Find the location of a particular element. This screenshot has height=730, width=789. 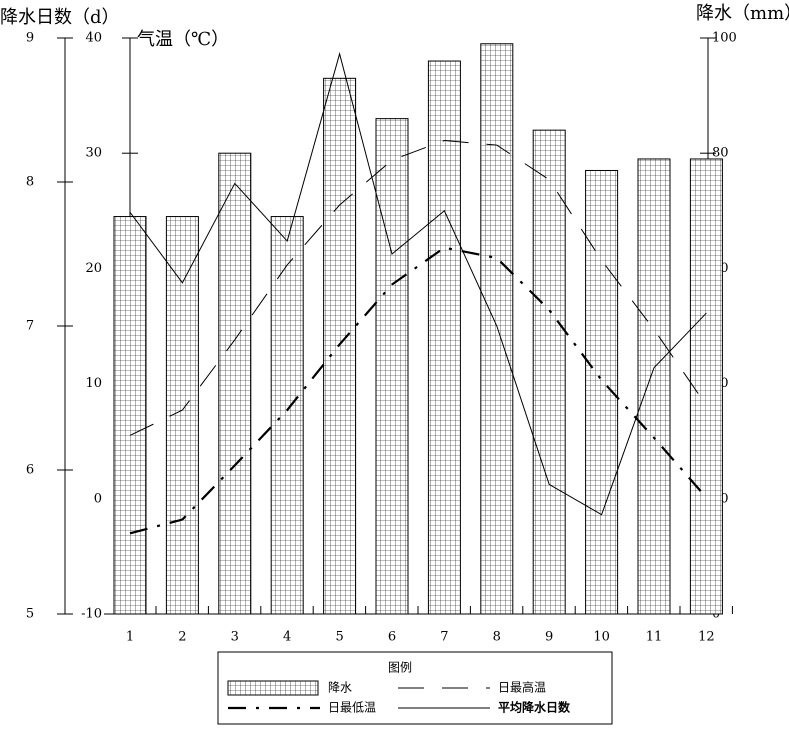

y-tick-label: -10 is located at coordinates (91, 614).